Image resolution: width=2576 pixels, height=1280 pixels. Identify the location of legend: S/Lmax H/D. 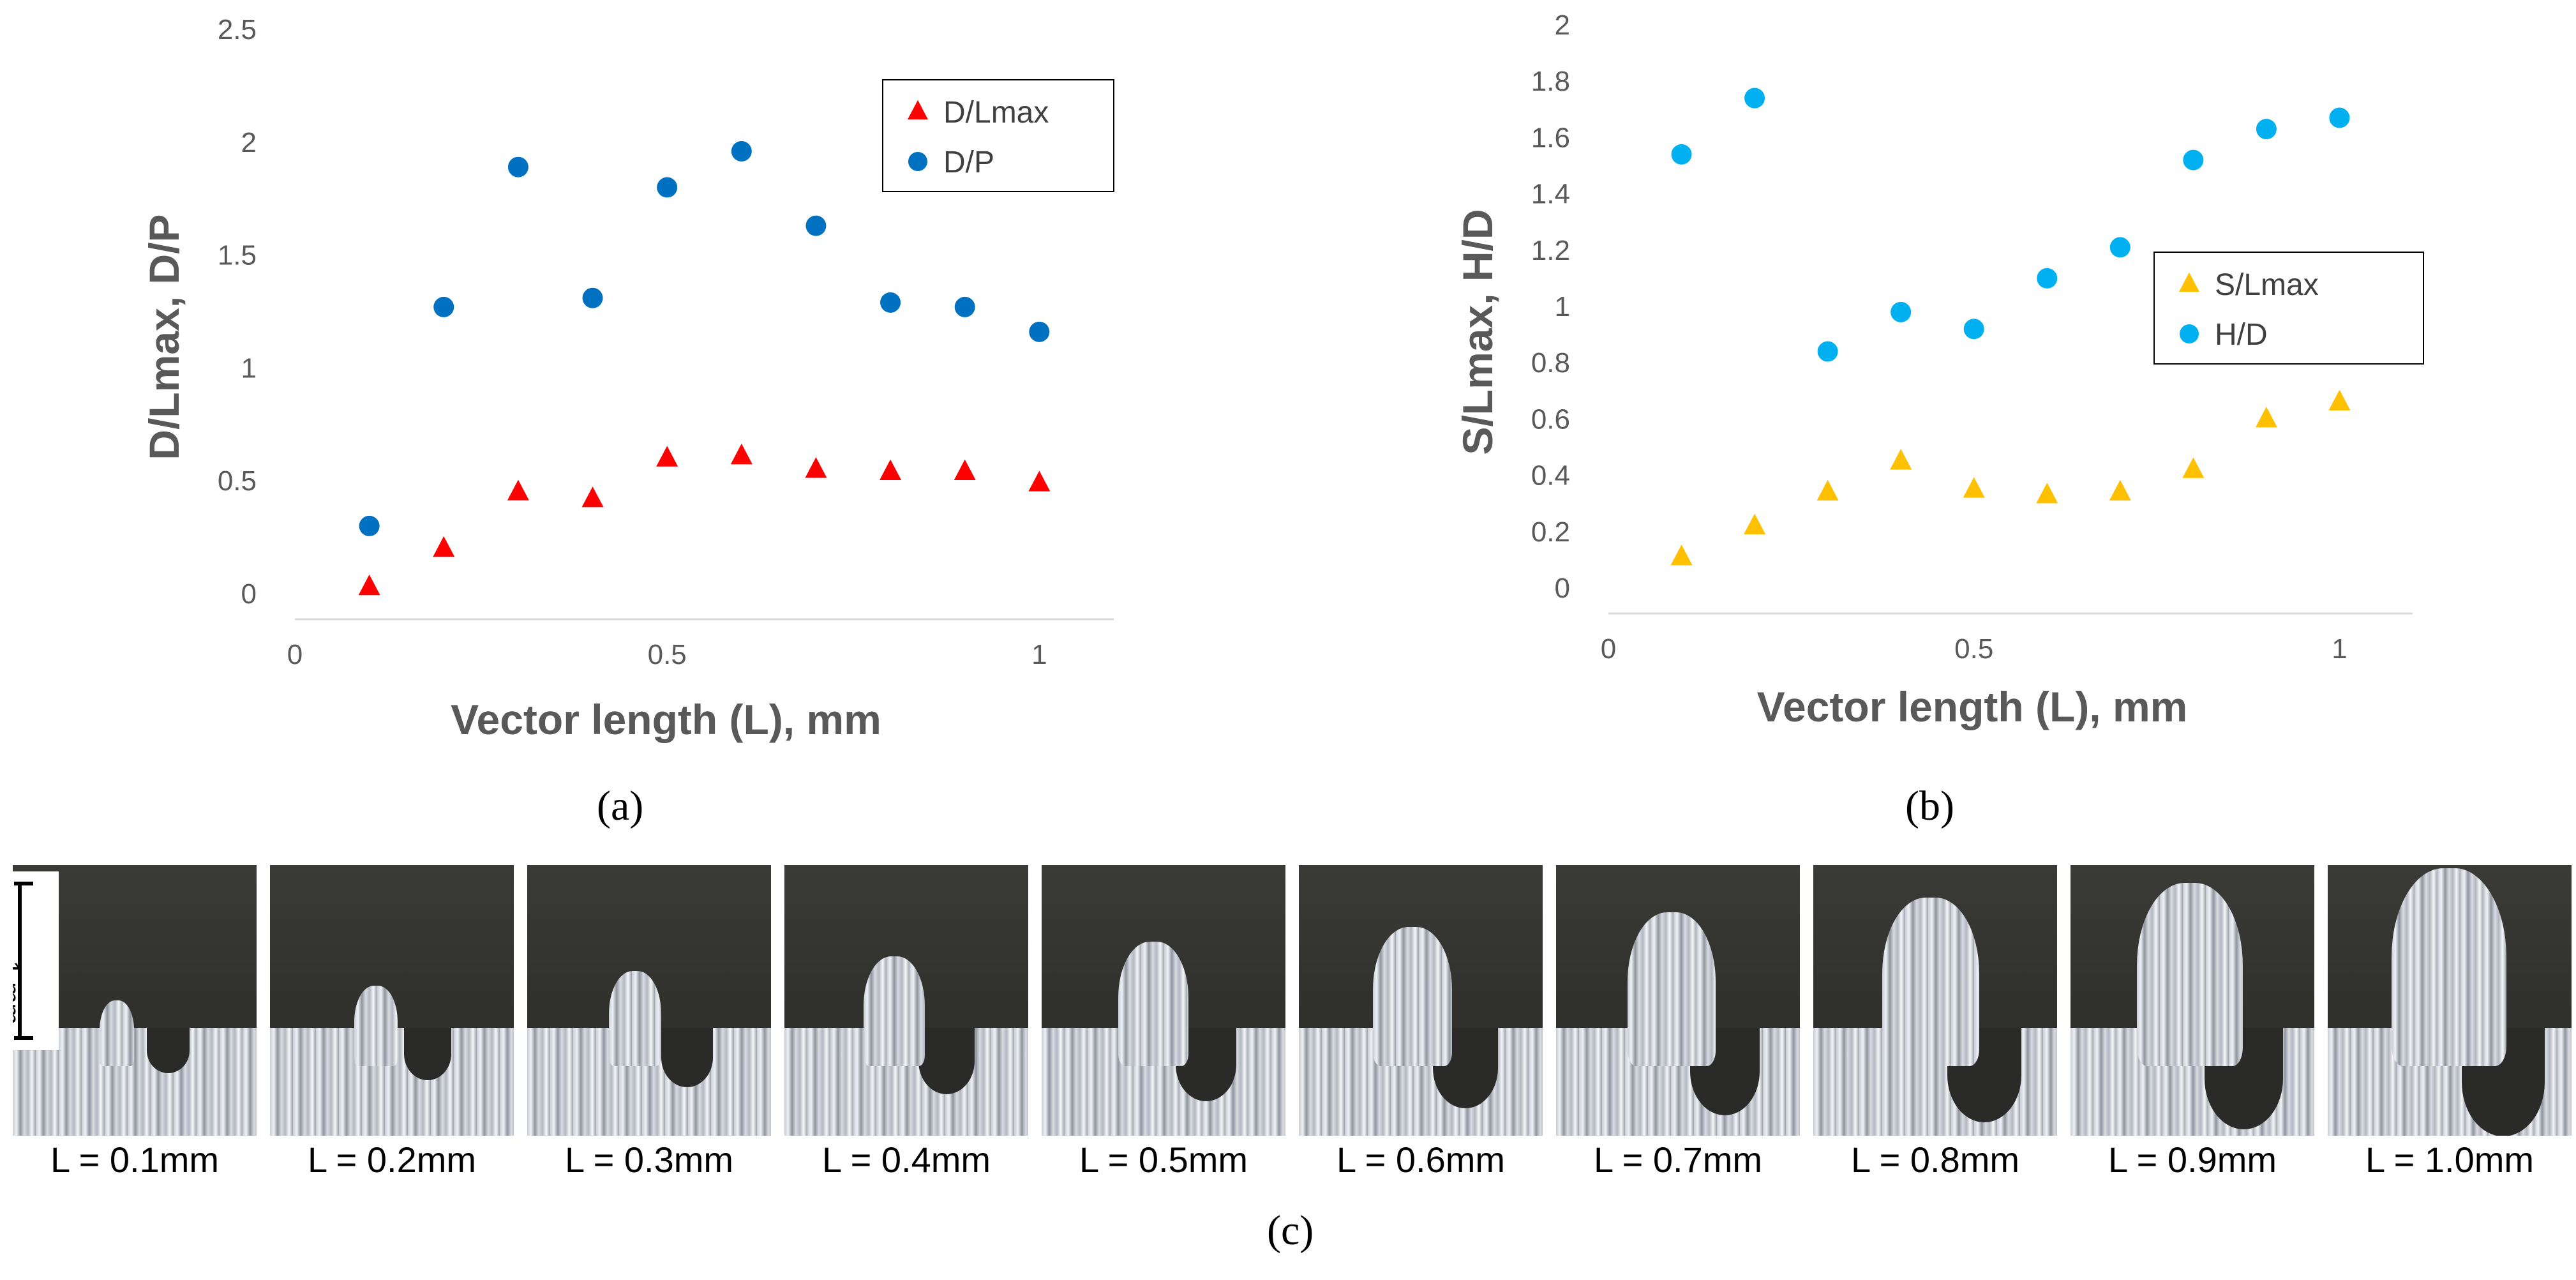
(2288, 308).